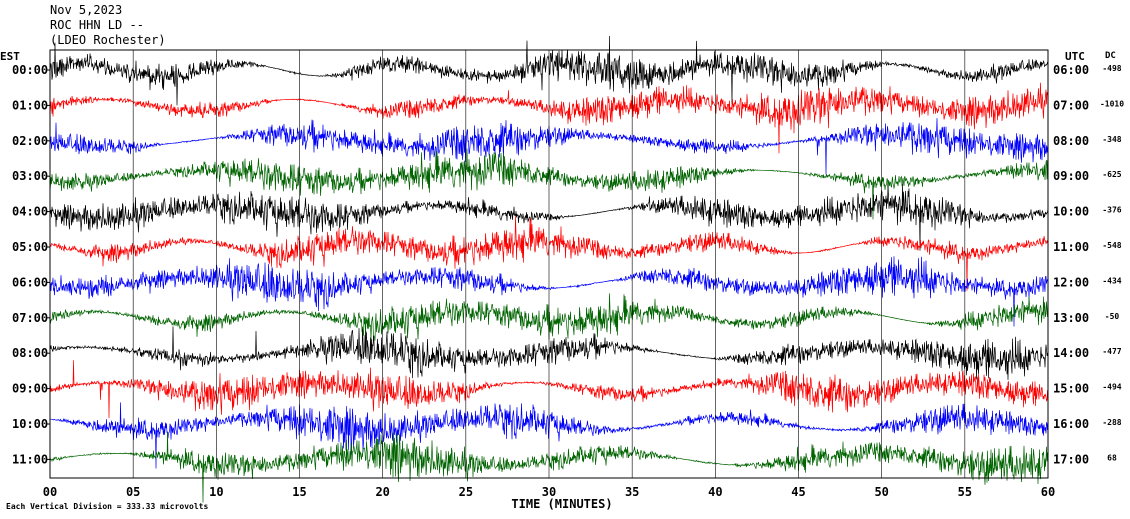 This screenshot has width=1130, height=519. I want to click on x-tick-label: 45, so click(798, 492).